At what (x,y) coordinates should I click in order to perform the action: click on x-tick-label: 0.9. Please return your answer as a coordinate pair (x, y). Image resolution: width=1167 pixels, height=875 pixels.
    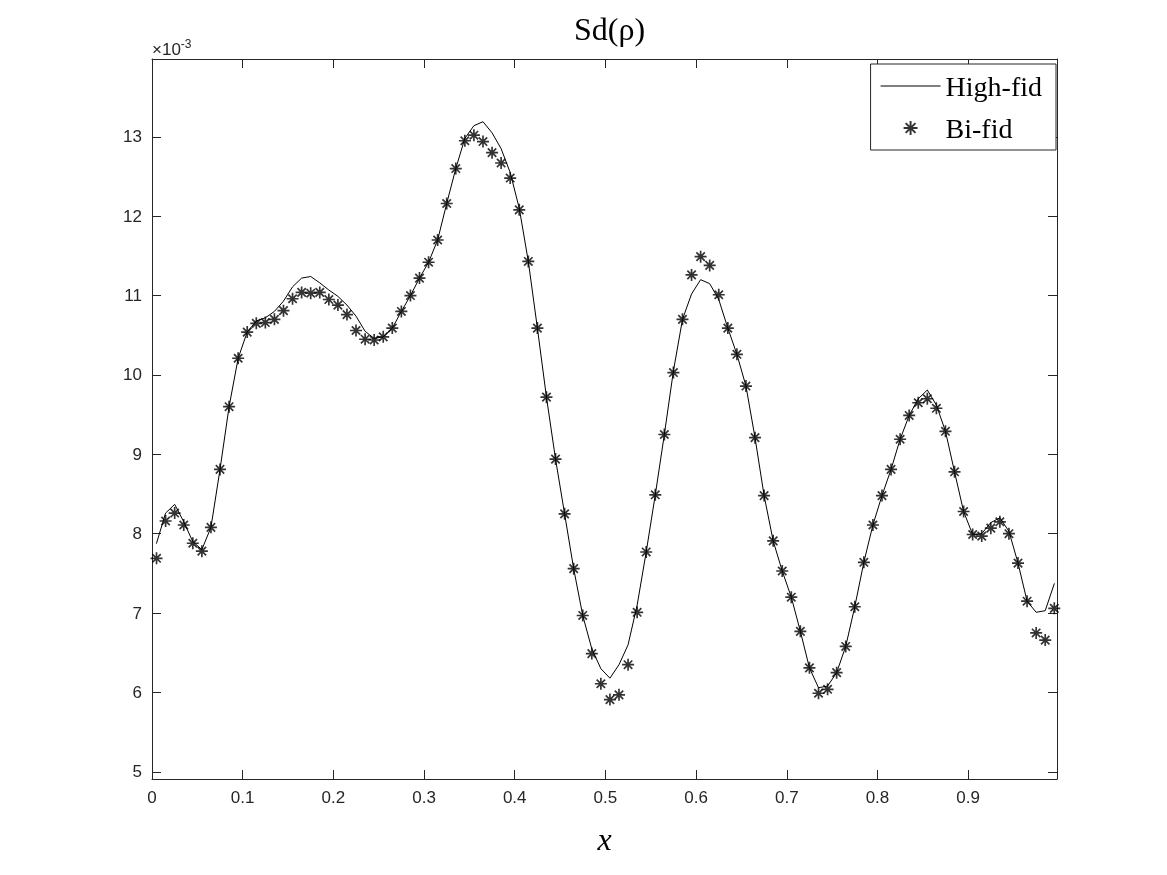
    Looking at the image, I should click on (968, 797).